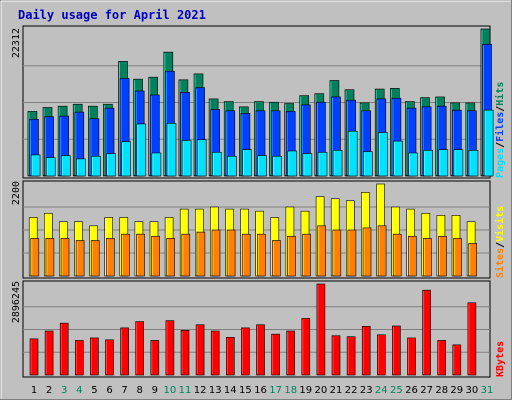 The height and width of the screenshot is (400, 512). What do you see at coordinates (487, 390) in the screenshot?
I see `x-tick-label-31: 31` at bounding box center [487, 390].